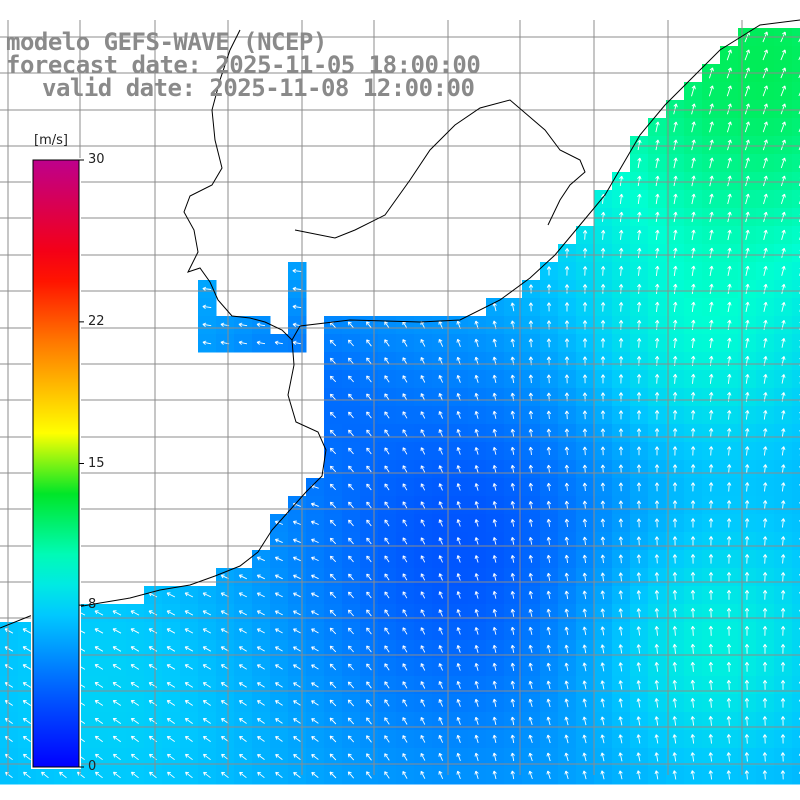 The height and width of the screenshot is (800, 800). What do you see at coordinates (166, 42) in the screenshot?
I see `title-model: modelo GEFS-WAVE (NCEP)` at bounding box center [166, 42].